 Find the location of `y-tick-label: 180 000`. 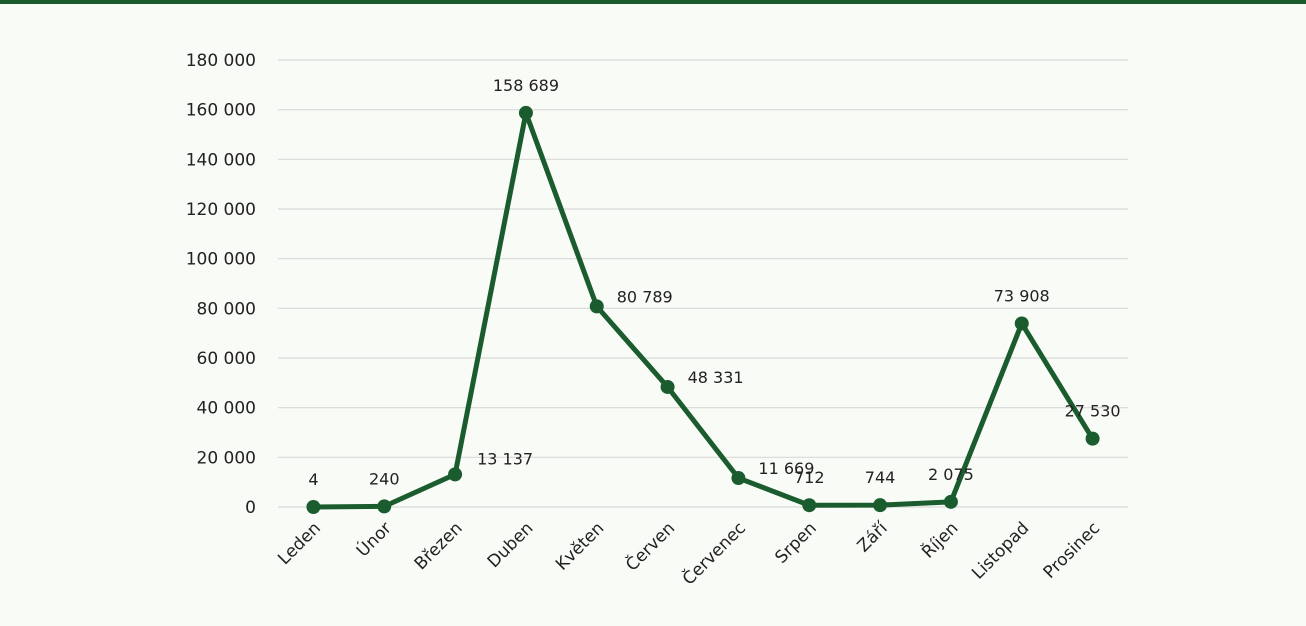

y-tick-label: 180 000 is located at coordinates (221, 61).